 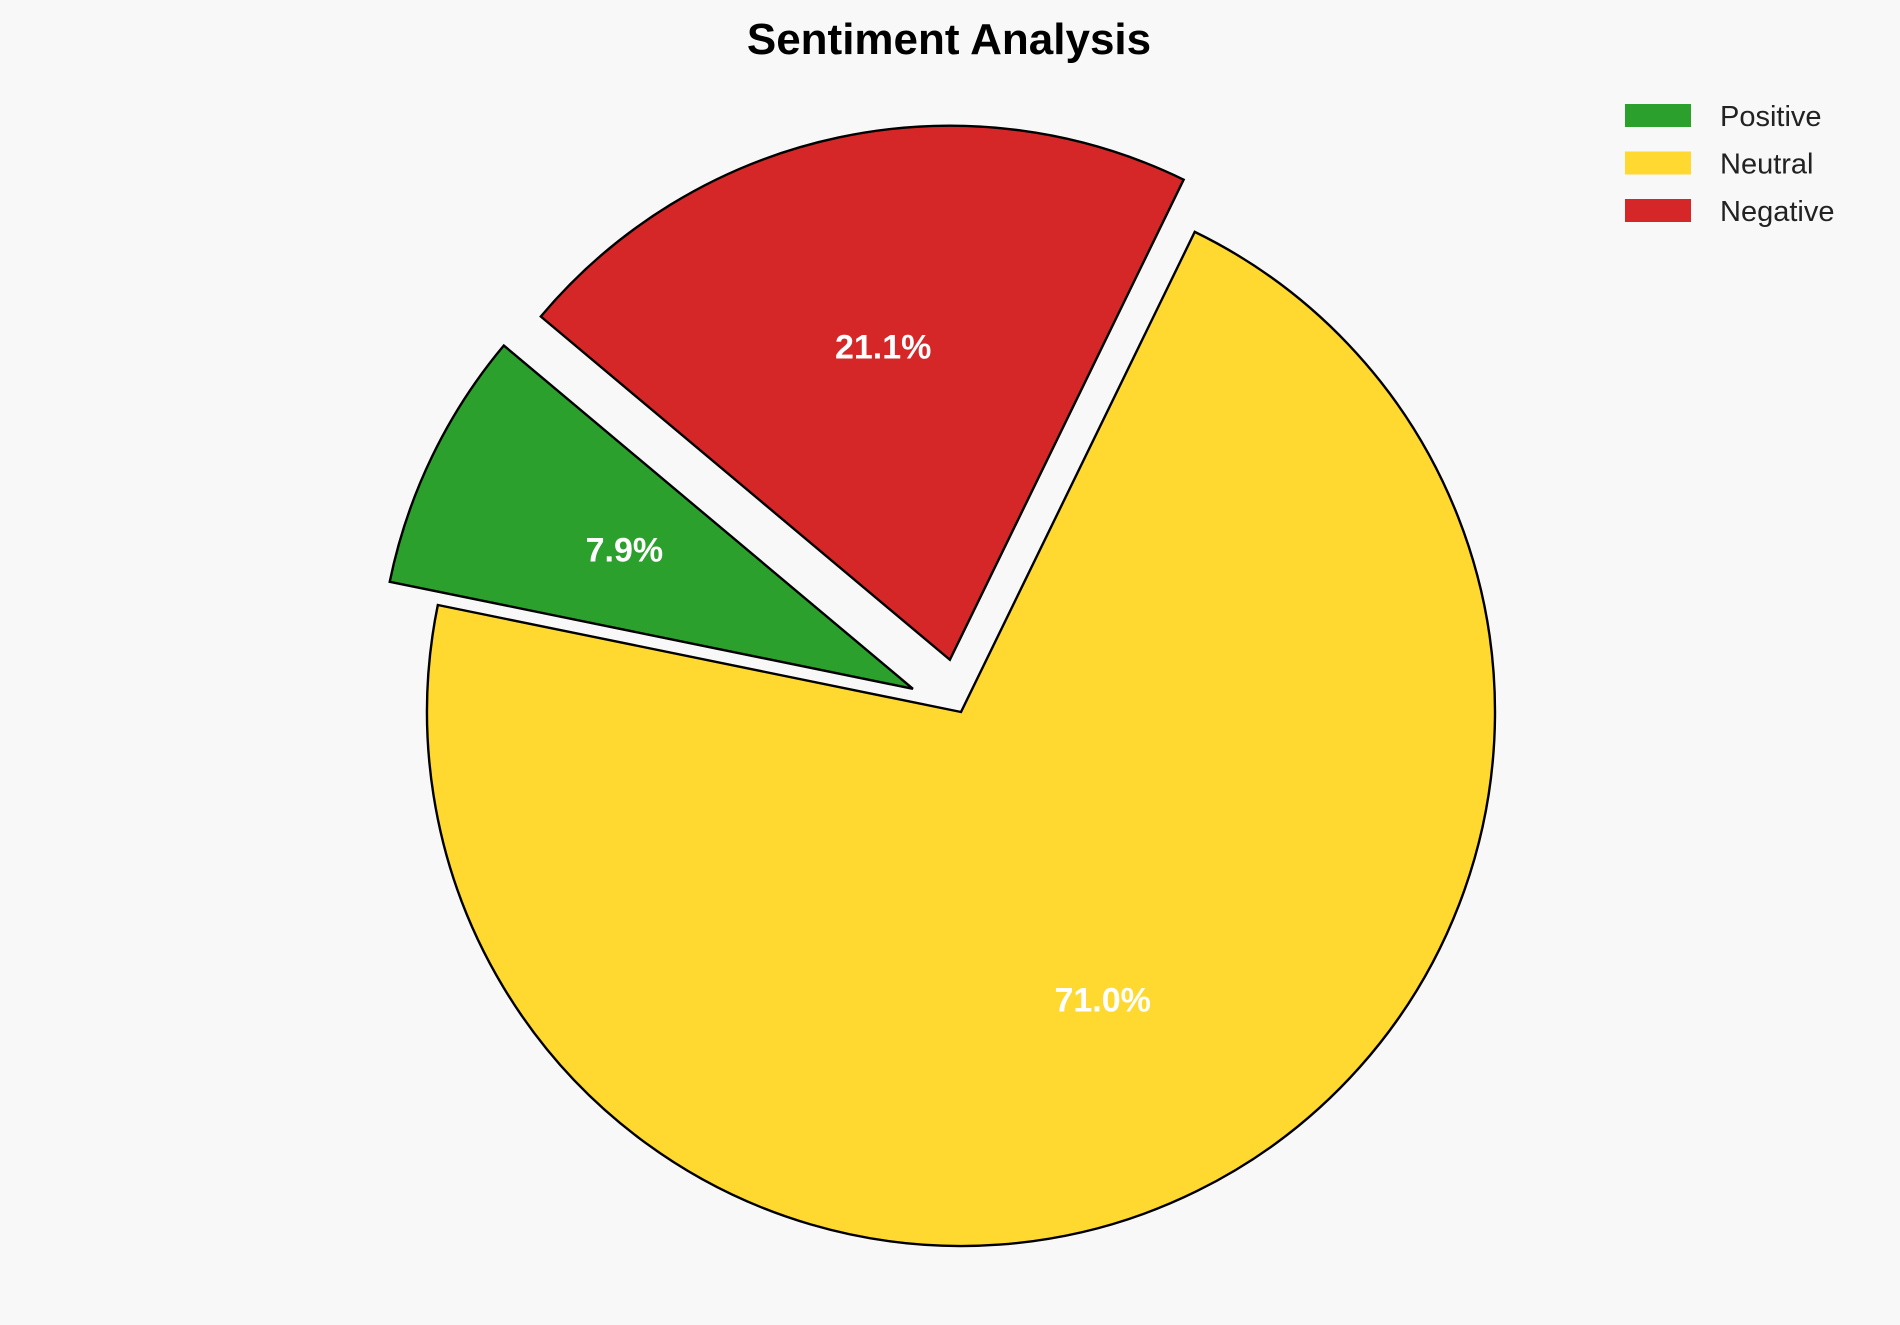 I want to click on pie-slice-negative, so click(x=862, y=393).